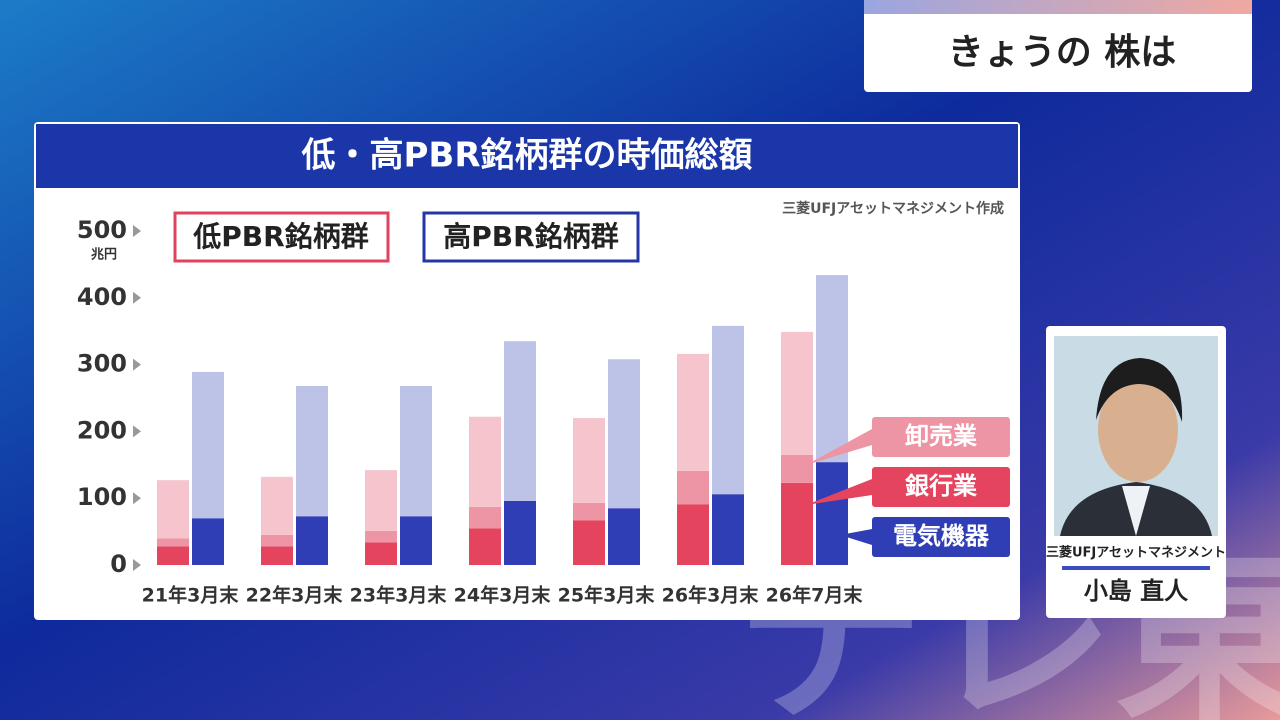 The height and width of the screenshot is (720, 1280). What do you see at coordinates (191, 595) in the screenshot?
I see `x-tick-label: 21年3月末` at bounding box center [191, 595].